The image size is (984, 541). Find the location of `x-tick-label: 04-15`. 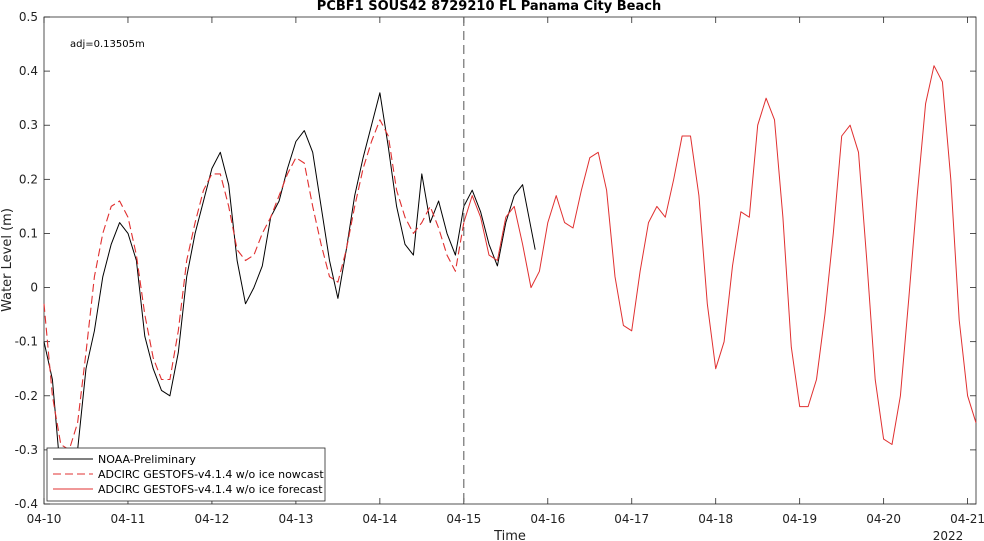

x-tick-label: 04-15 is located at coordinates (463, 519).